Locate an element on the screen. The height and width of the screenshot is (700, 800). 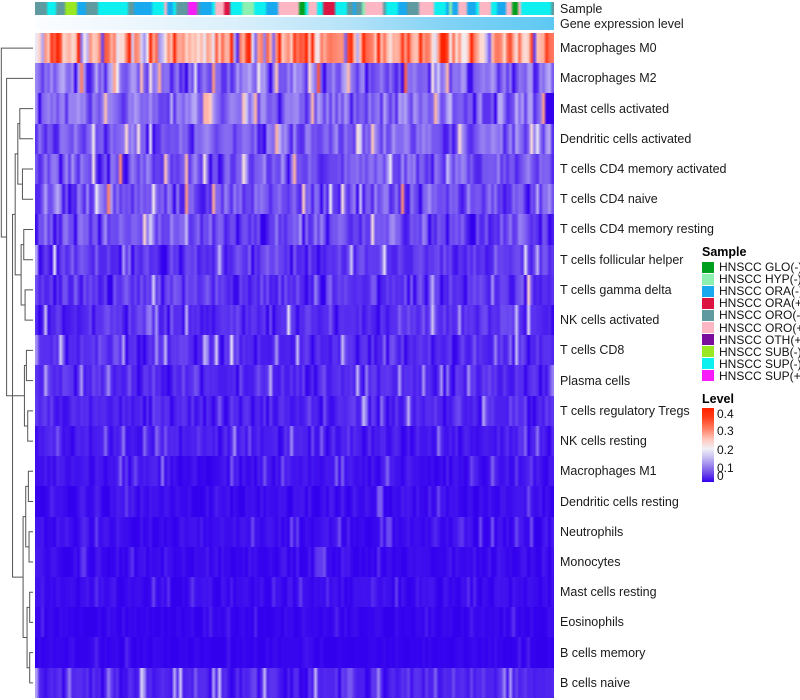
level-tick-label: 0.3 is located at coordinates (725, 431).